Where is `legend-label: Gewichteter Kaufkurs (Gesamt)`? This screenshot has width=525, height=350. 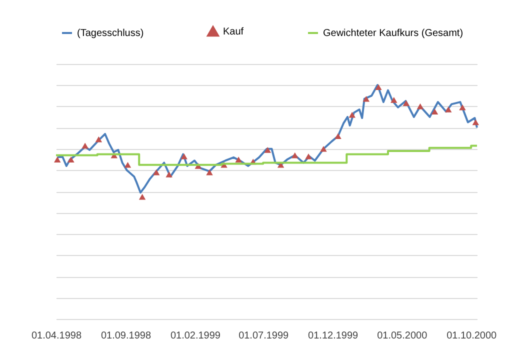
legend-label: Gewichteter Kaufkurs (Gesamt) is located at coordinates (393, 33).